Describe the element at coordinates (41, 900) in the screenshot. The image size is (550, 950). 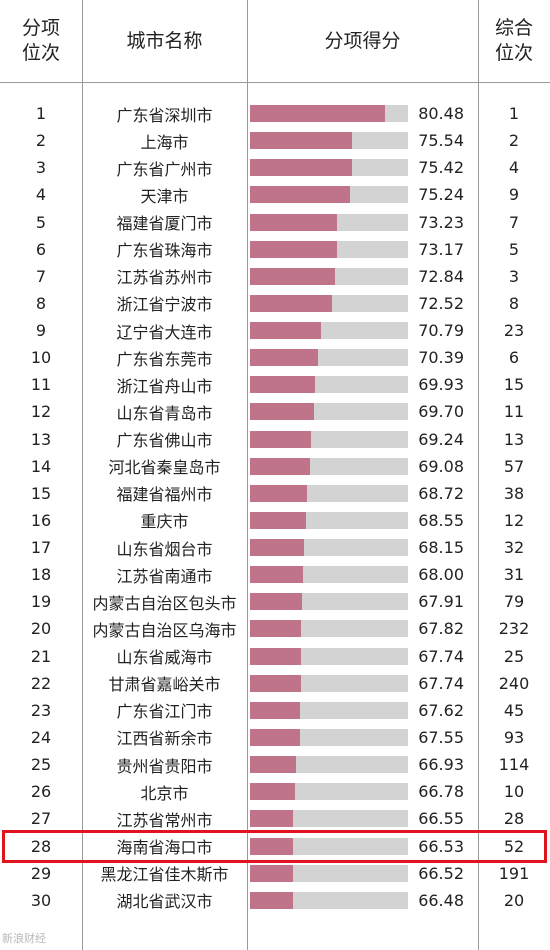
I see `rank-cell: 30` at that location.